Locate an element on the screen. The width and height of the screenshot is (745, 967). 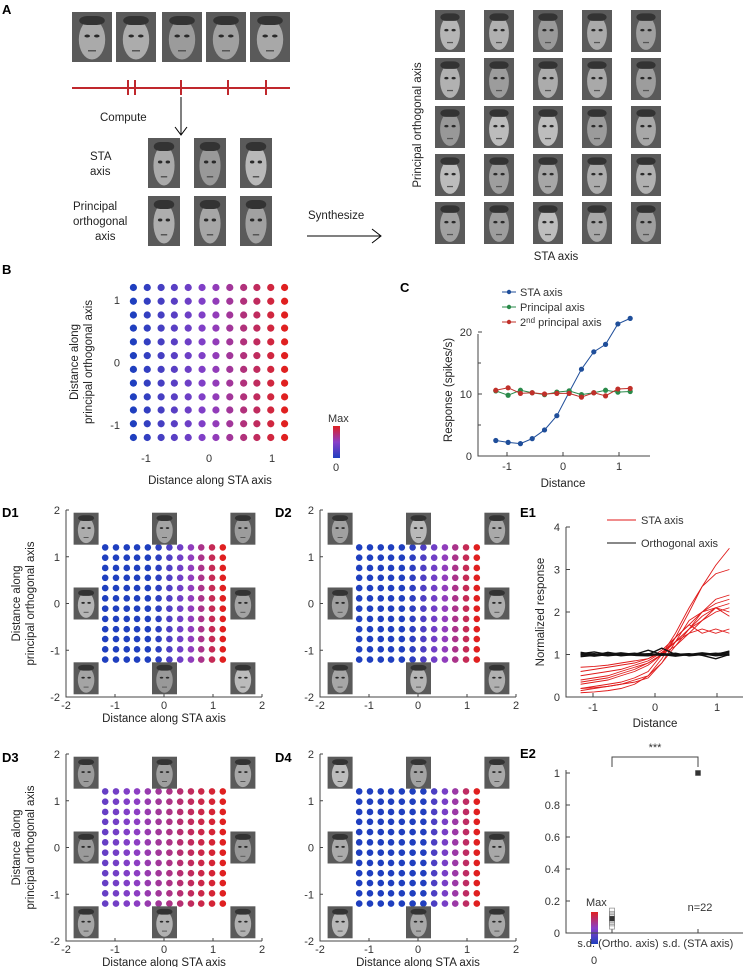
trace-line is located at coordinates (655, 629).